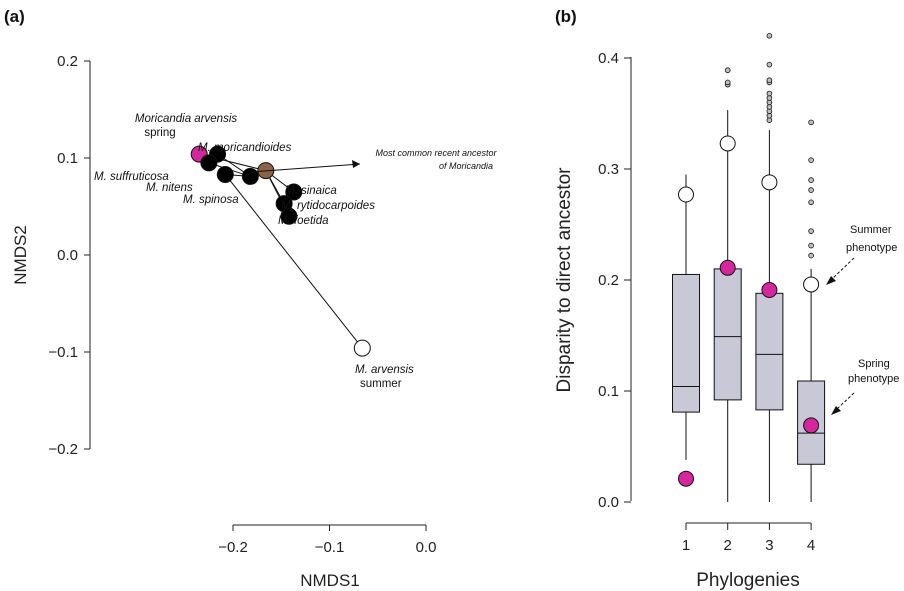 The width and height of the screenshot is (904, 591). I want to click on point-spinosa, so click(250, 176).